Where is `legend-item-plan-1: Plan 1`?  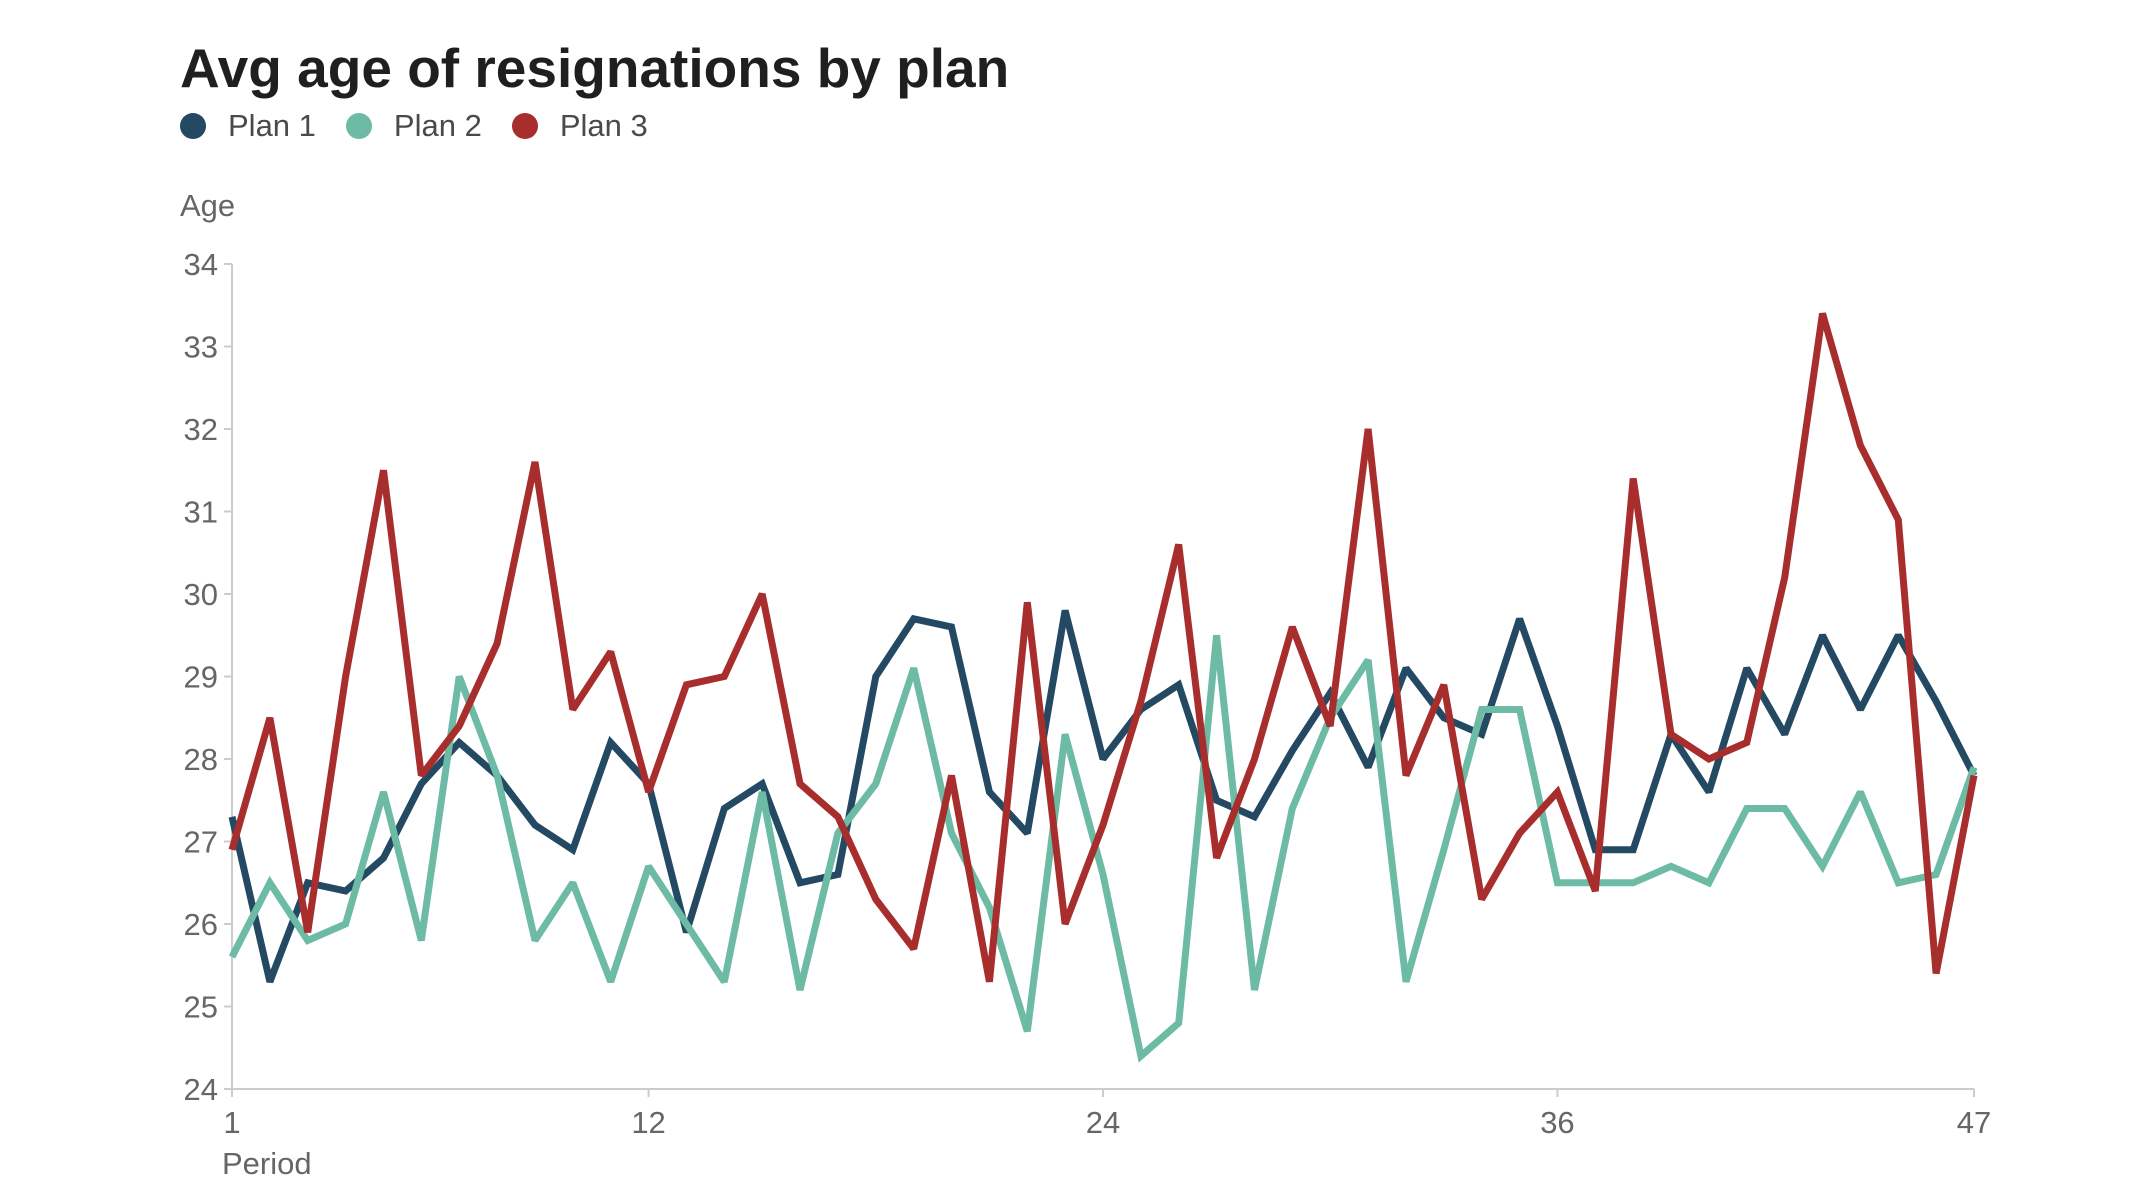
legend-item-plan-1: Plan 1 is located at coordinates (248, 126).